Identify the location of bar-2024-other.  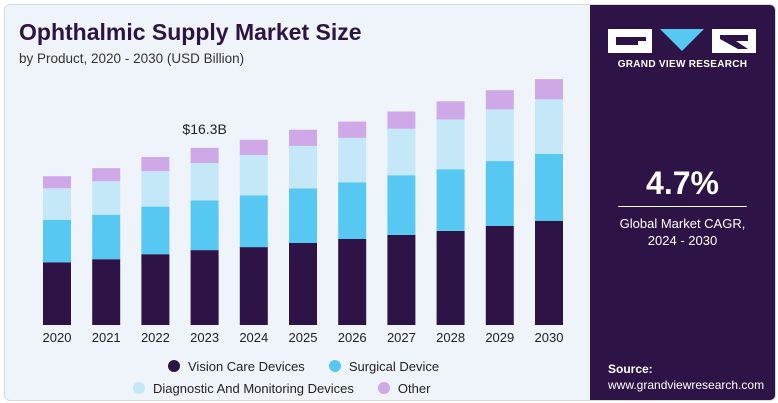
(253, 147).